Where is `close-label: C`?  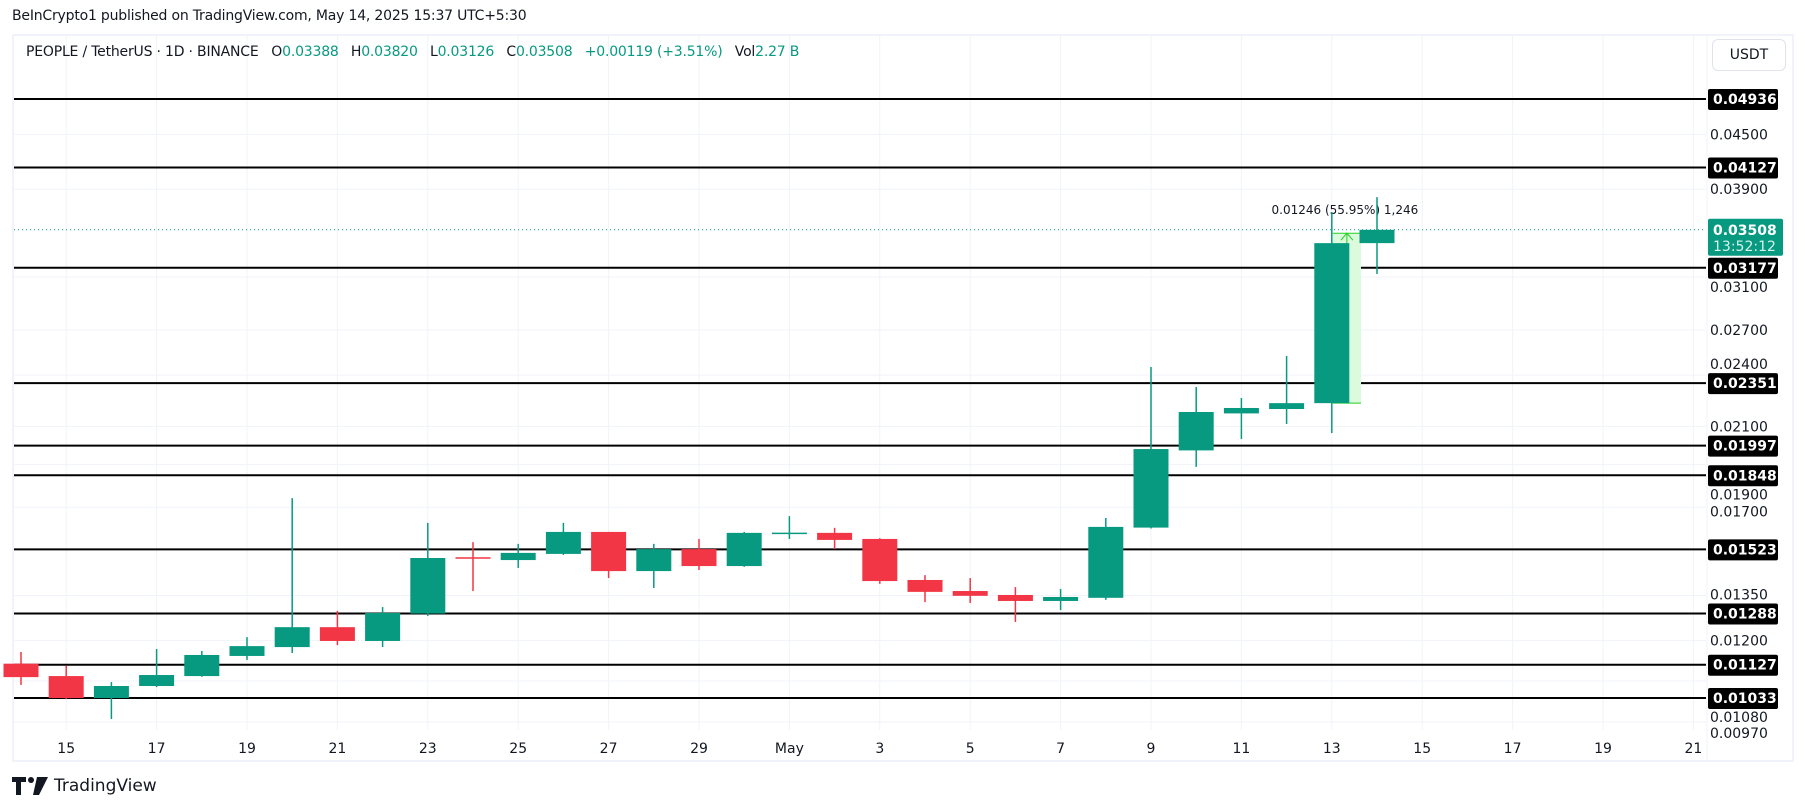
close-label: C is located at coordinates (511, 52).